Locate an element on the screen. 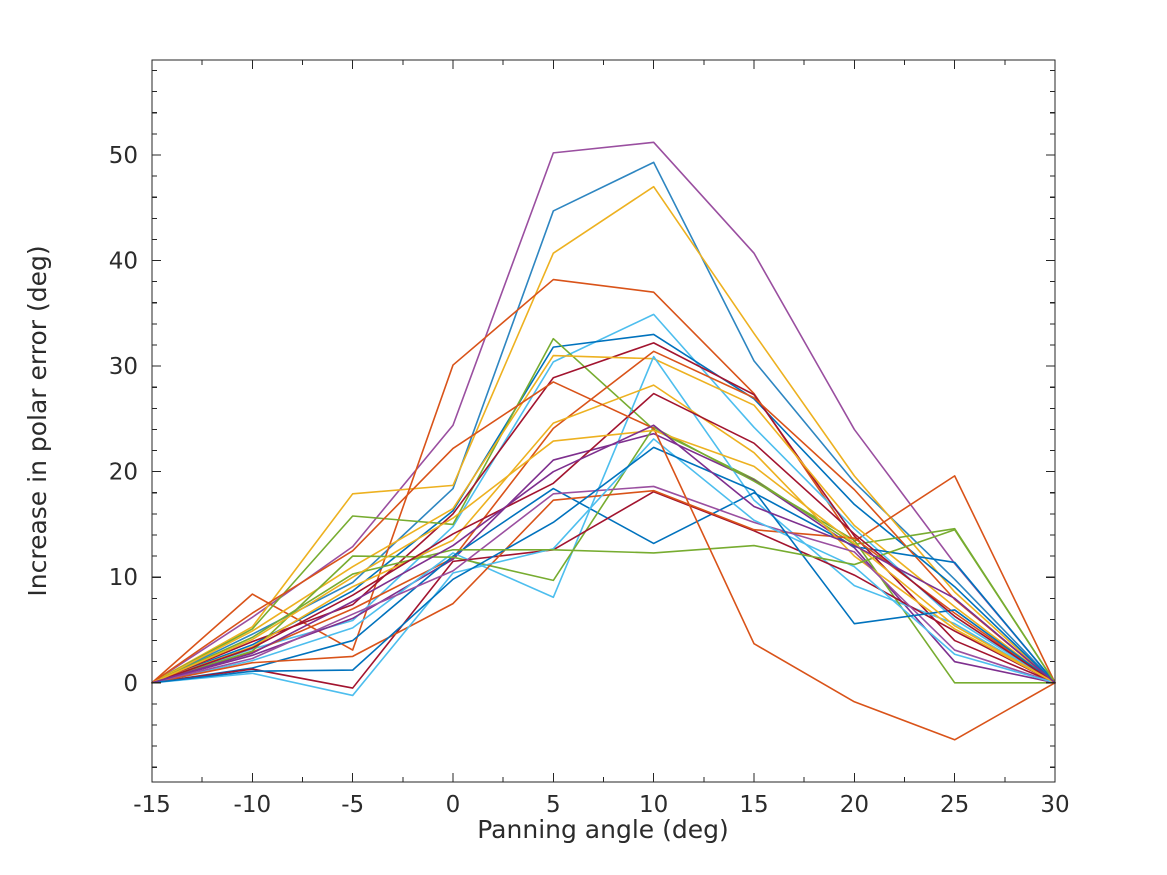 The image size is (1167, 875). x-tick-label: 0 is located at coordinates (453, 805).